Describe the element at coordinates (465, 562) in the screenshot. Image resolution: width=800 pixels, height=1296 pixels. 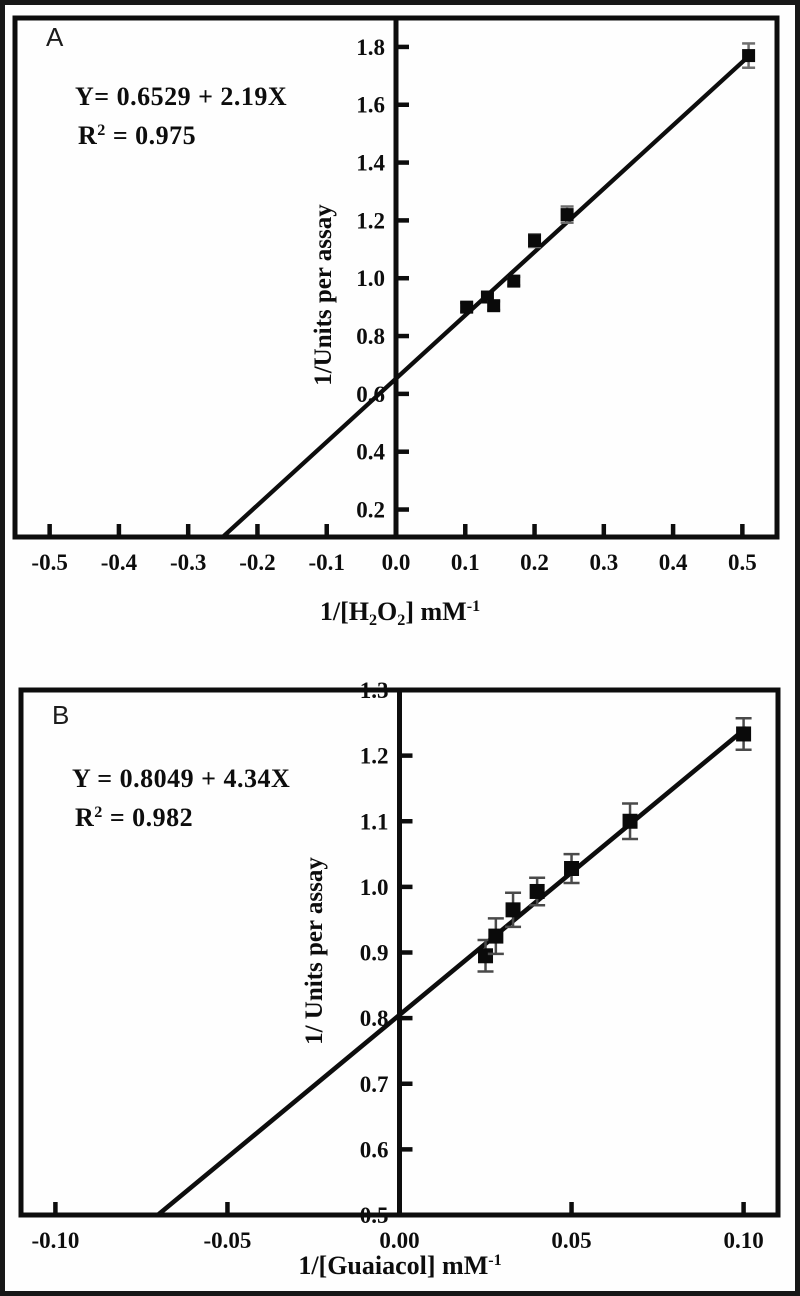
I see `panel-a-x-tick-label: 0.1` at that location.